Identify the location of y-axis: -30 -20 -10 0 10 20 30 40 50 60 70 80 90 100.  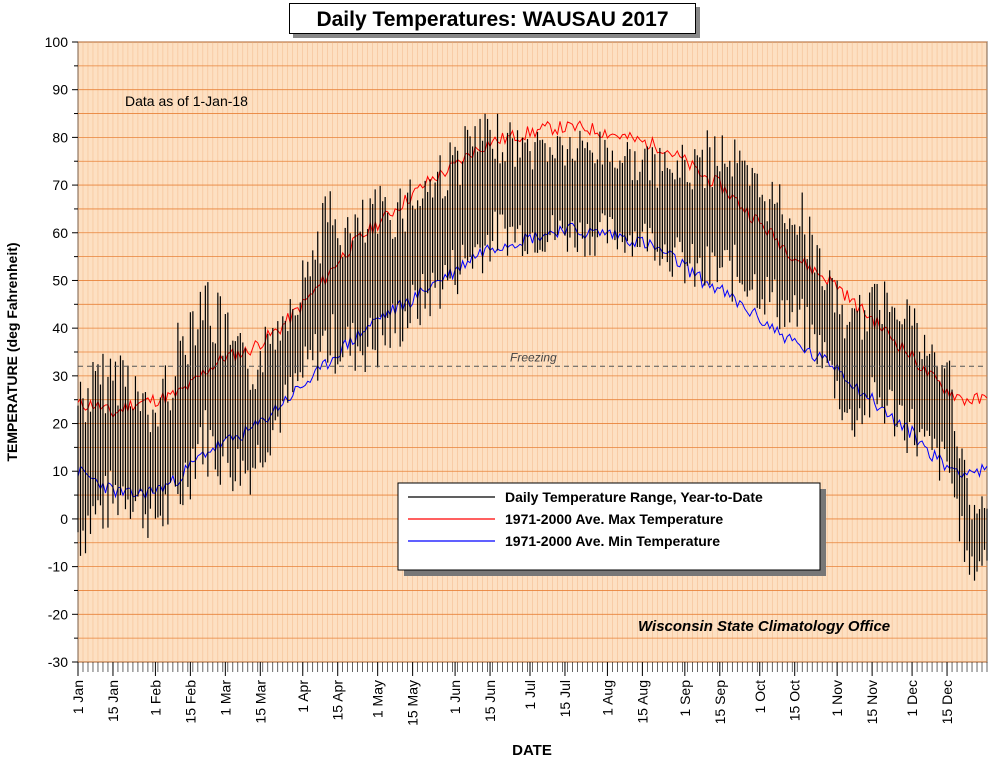
(61, 352).